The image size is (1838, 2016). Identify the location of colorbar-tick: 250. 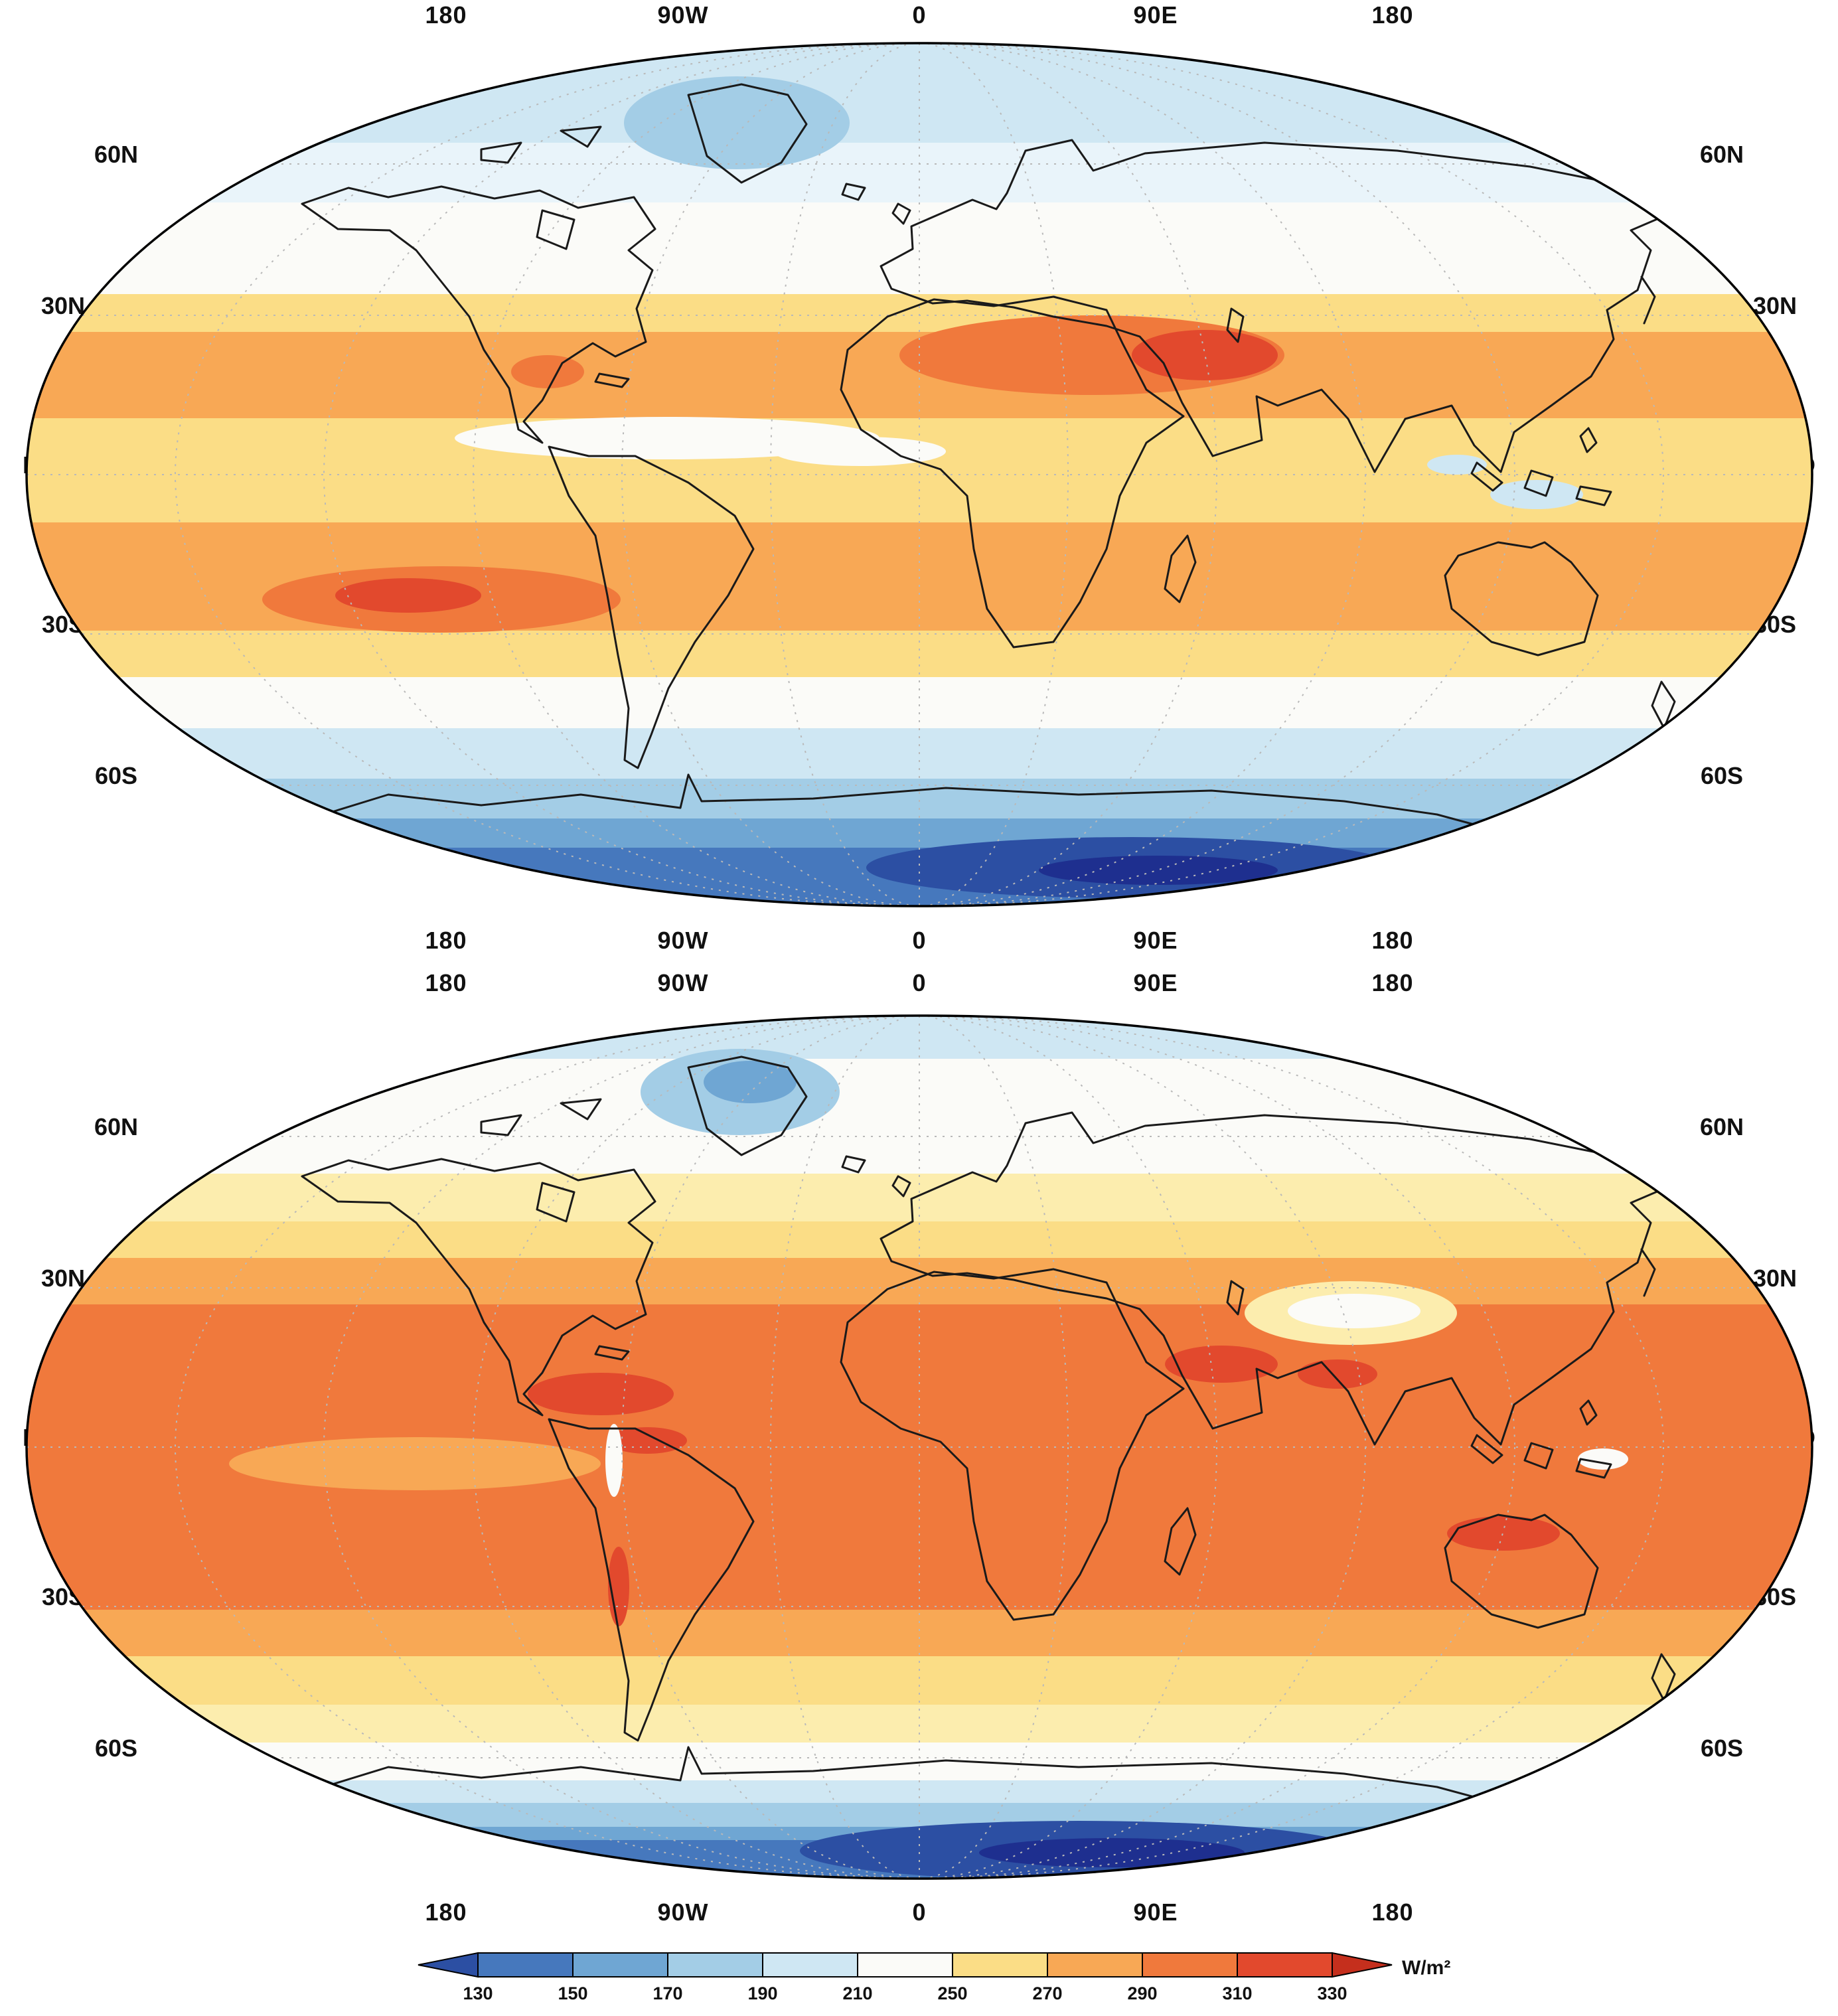
(952, 1993).